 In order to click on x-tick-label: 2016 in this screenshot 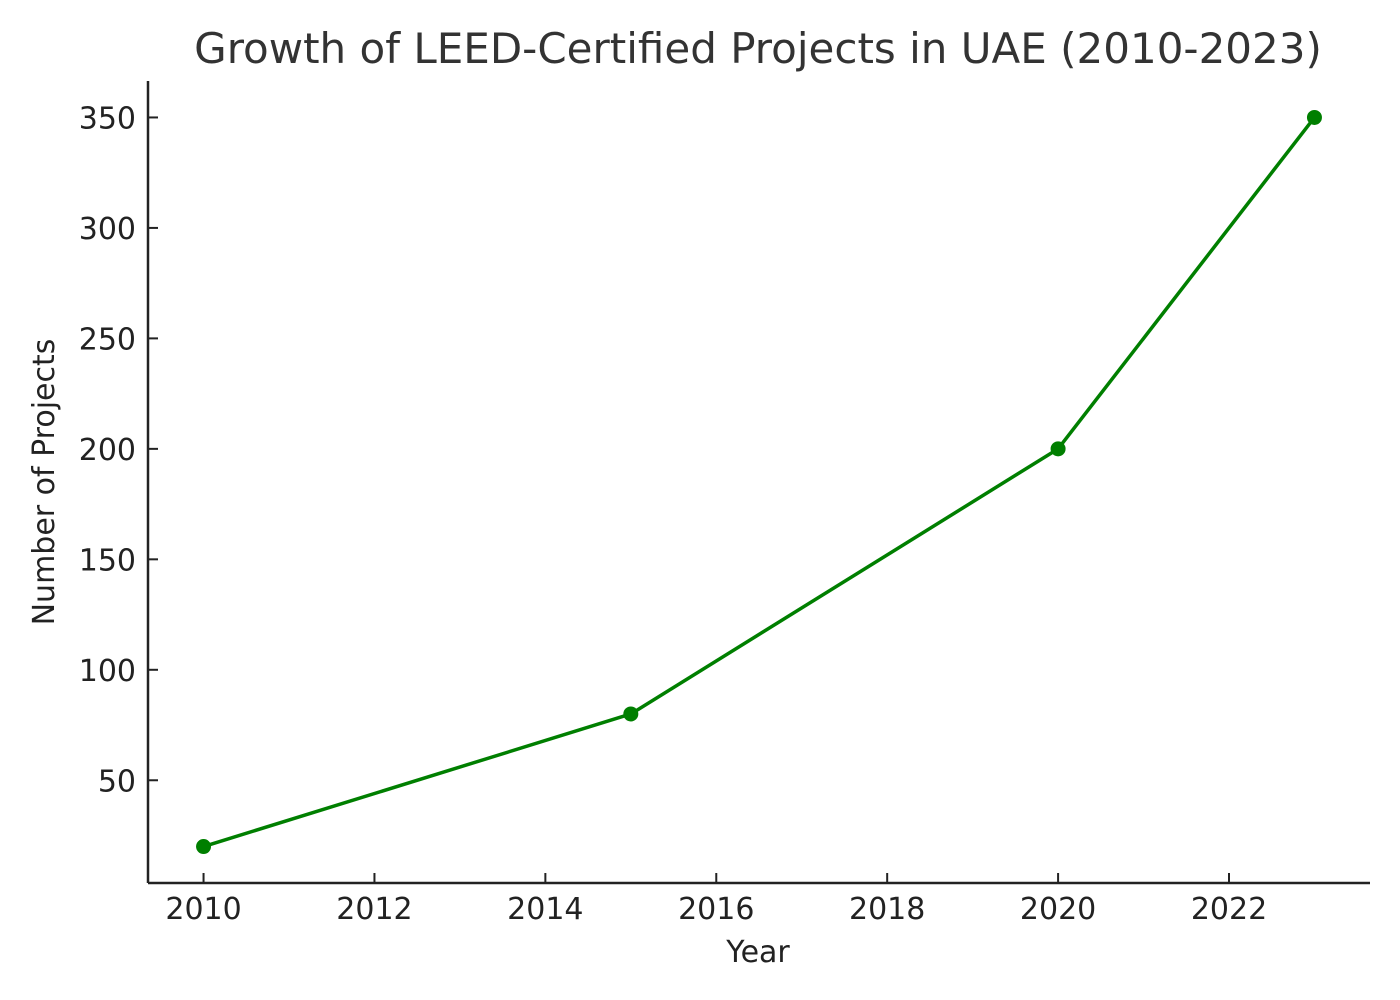, I will do `click(716, 909)`.